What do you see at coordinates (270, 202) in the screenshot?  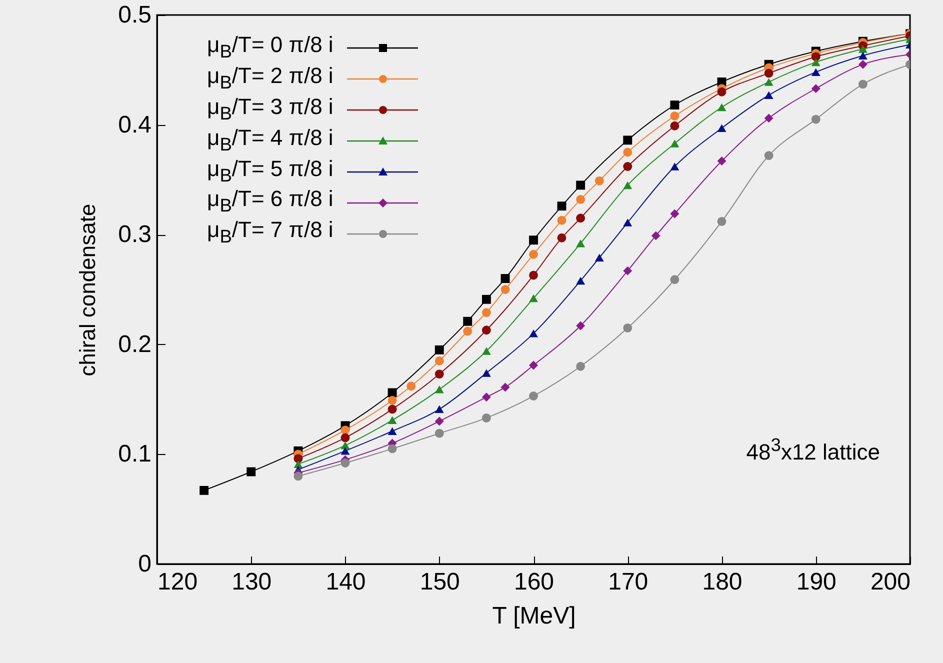 I see `legend-label: μ$_{B}$/T= 6 π/8 i` at bounding box center [270, 202].